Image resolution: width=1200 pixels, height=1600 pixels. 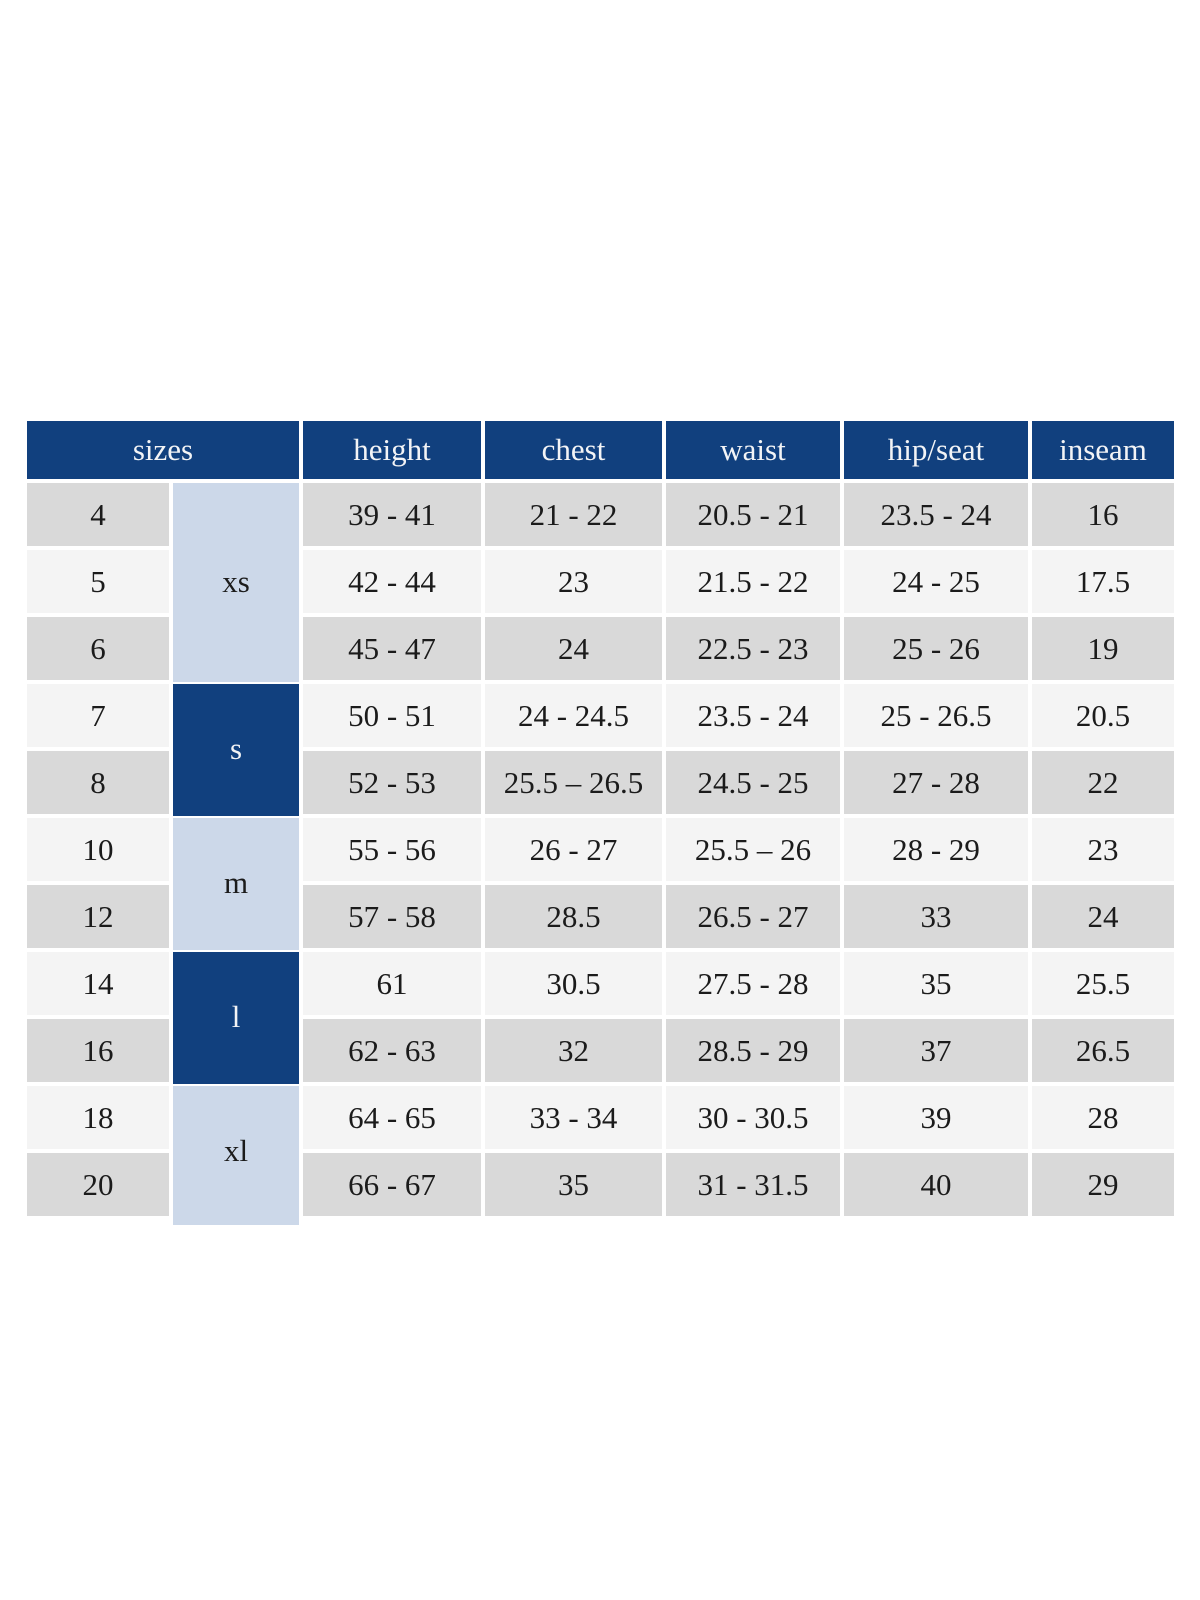 I want to click on inseam-cell: 24, so click(x=1103, y=916).